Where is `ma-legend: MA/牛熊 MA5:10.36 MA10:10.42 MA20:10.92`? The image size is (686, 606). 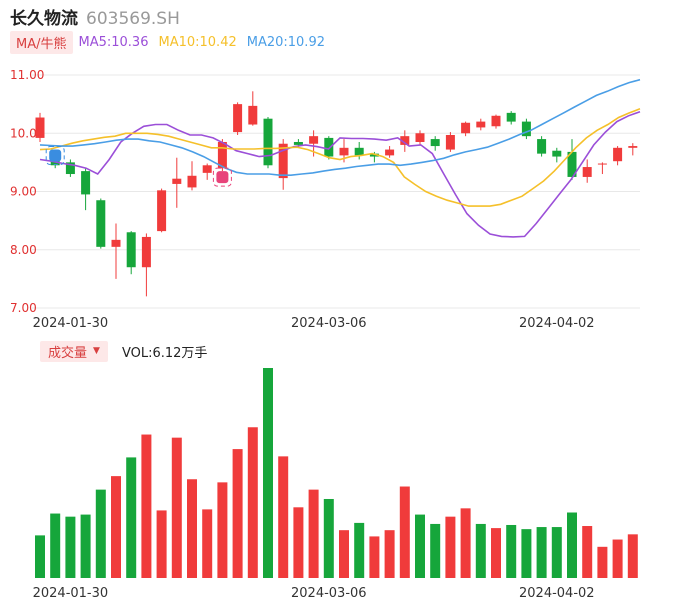
ma-legend: MA/牛熊 MA5:10.36 MA10:10.42 MA20:10.92 is located at coordinates (172, 42).